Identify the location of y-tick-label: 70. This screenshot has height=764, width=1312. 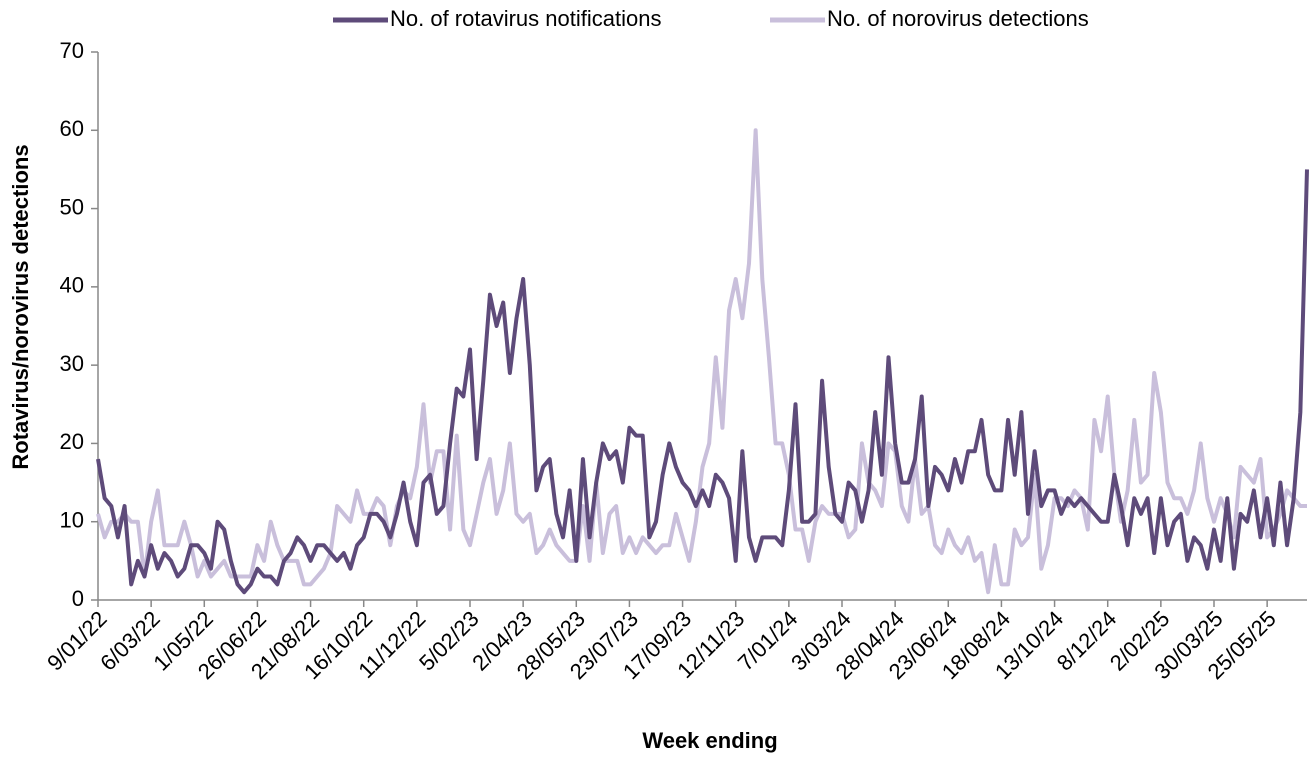
(72, 50).